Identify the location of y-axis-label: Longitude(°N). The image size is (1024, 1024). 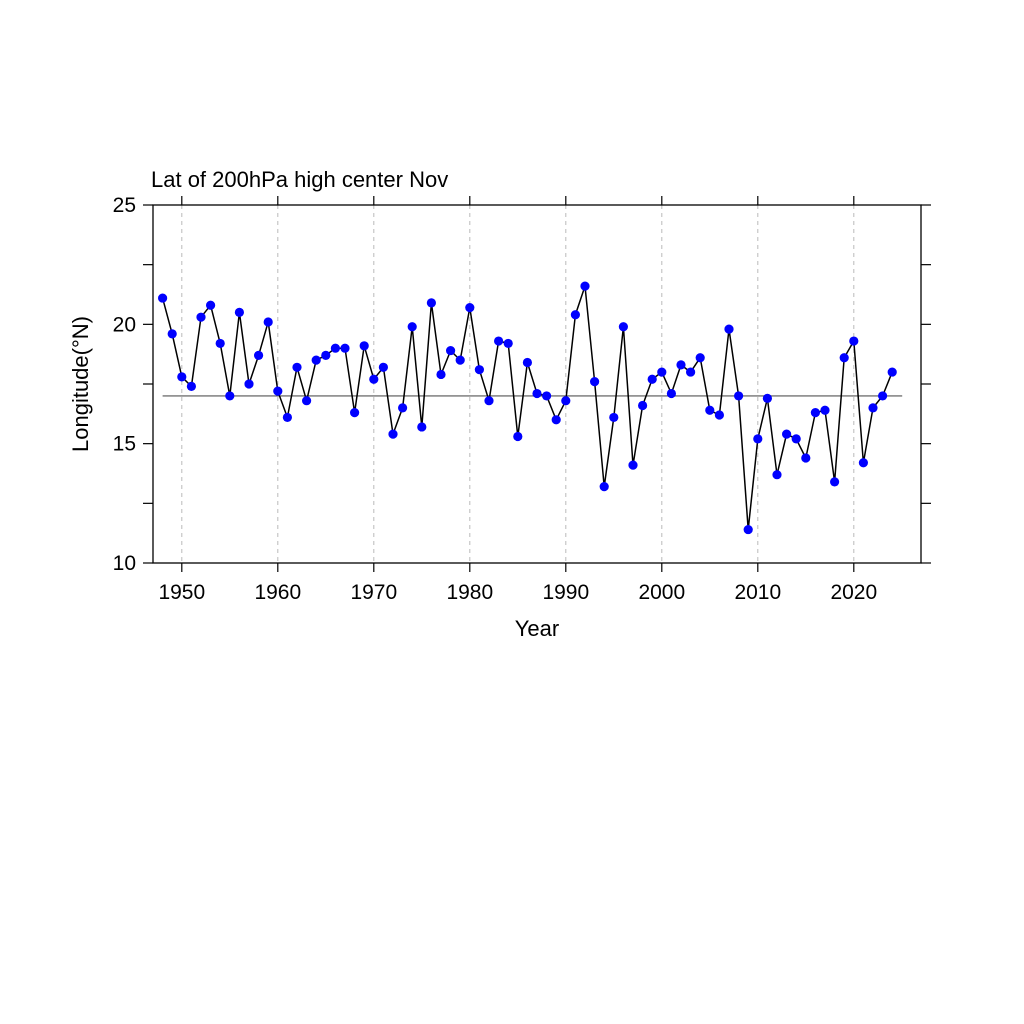
(80, 384).